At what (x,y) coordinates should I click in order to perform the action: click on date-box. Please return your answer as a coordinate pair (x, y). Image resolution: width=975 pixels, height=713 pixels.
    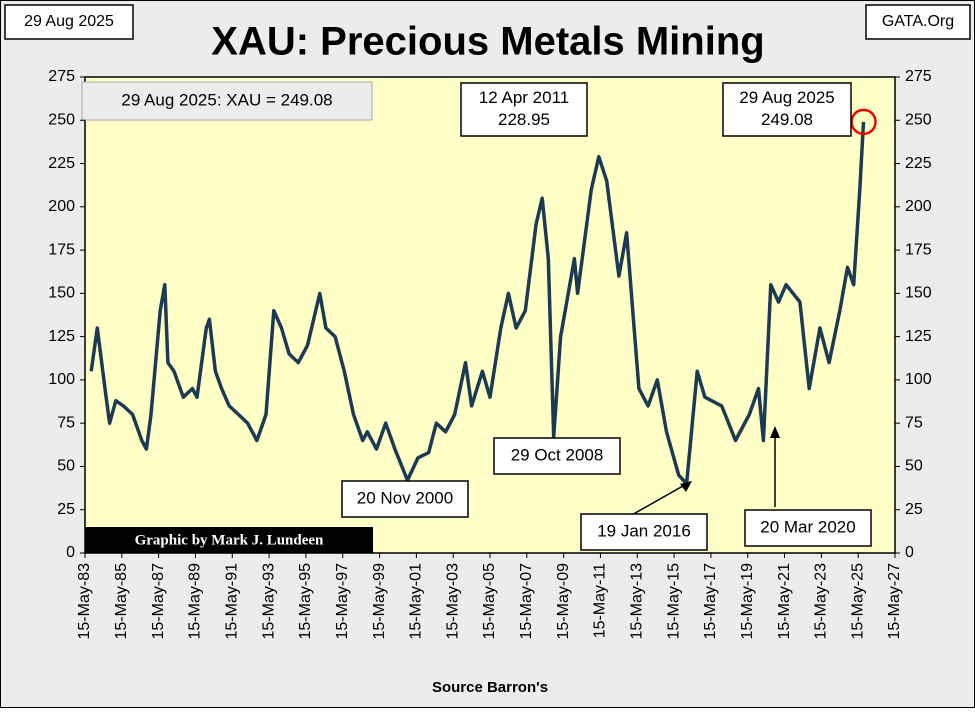
    Looking at the image, I should click on (69, 22).